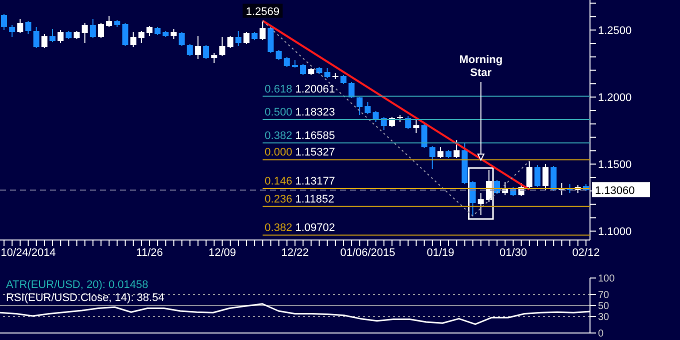 Image resolution: width=680 pixels, height=340 pixels. I want to click on y-tick-label: 0, so click(601, 334).